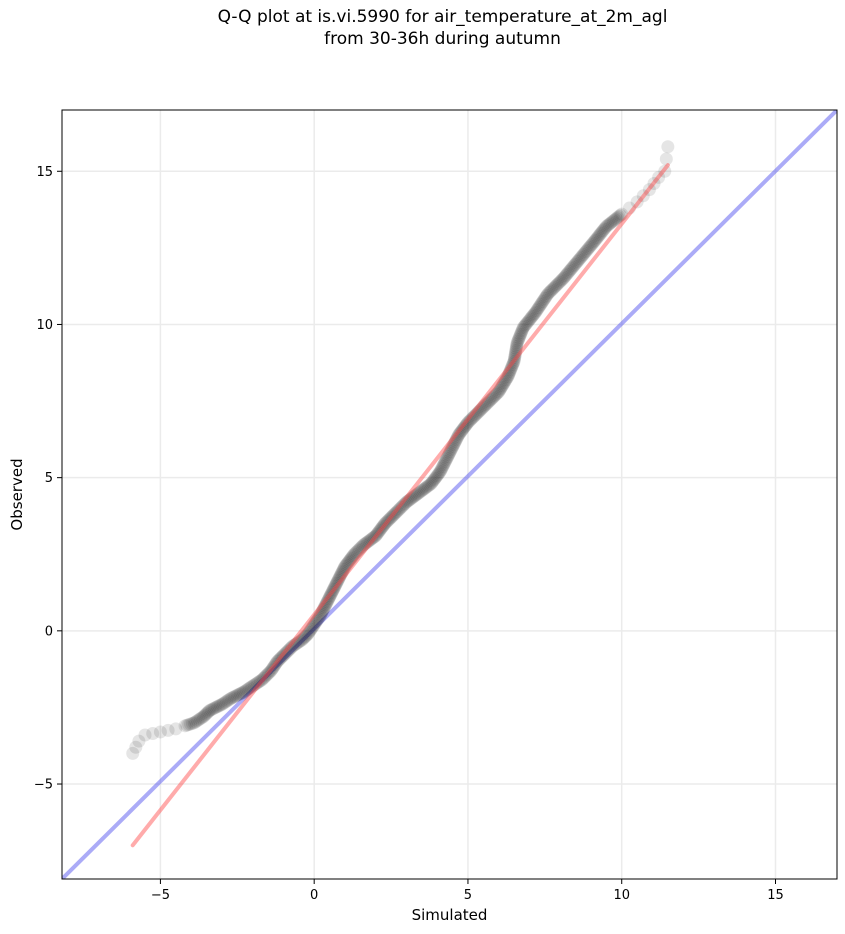  I want to click on x-axis-label: Simulated, so click(450, 915).